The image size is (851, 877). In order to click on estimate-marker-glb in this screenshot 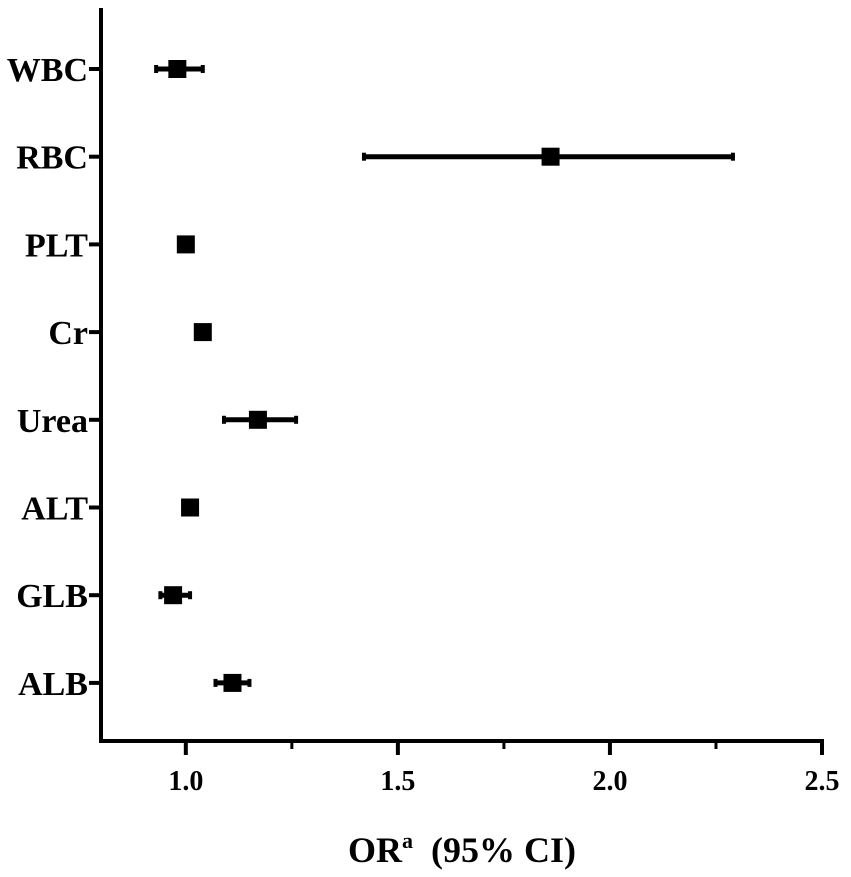, I will do `click(173, 595)`.